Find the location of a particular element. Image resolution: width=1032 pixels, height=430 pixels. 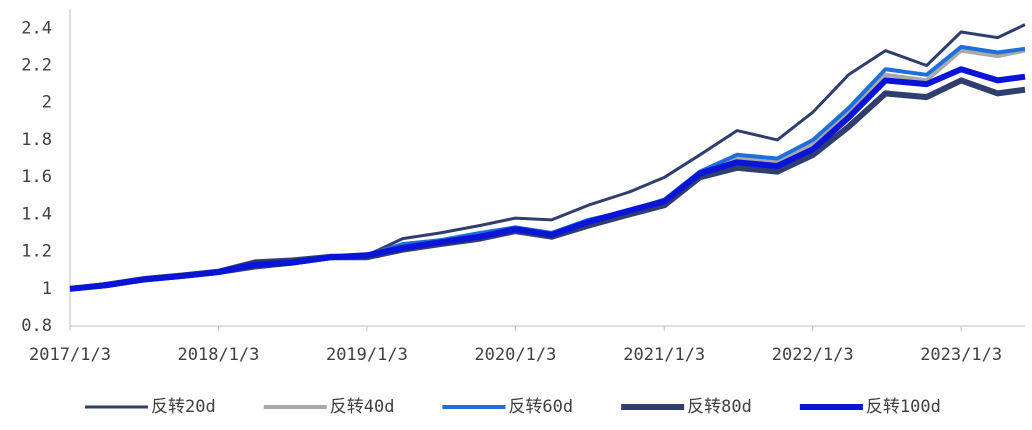

y-tick-label: 1.2 is located at coordinates (36, 252).